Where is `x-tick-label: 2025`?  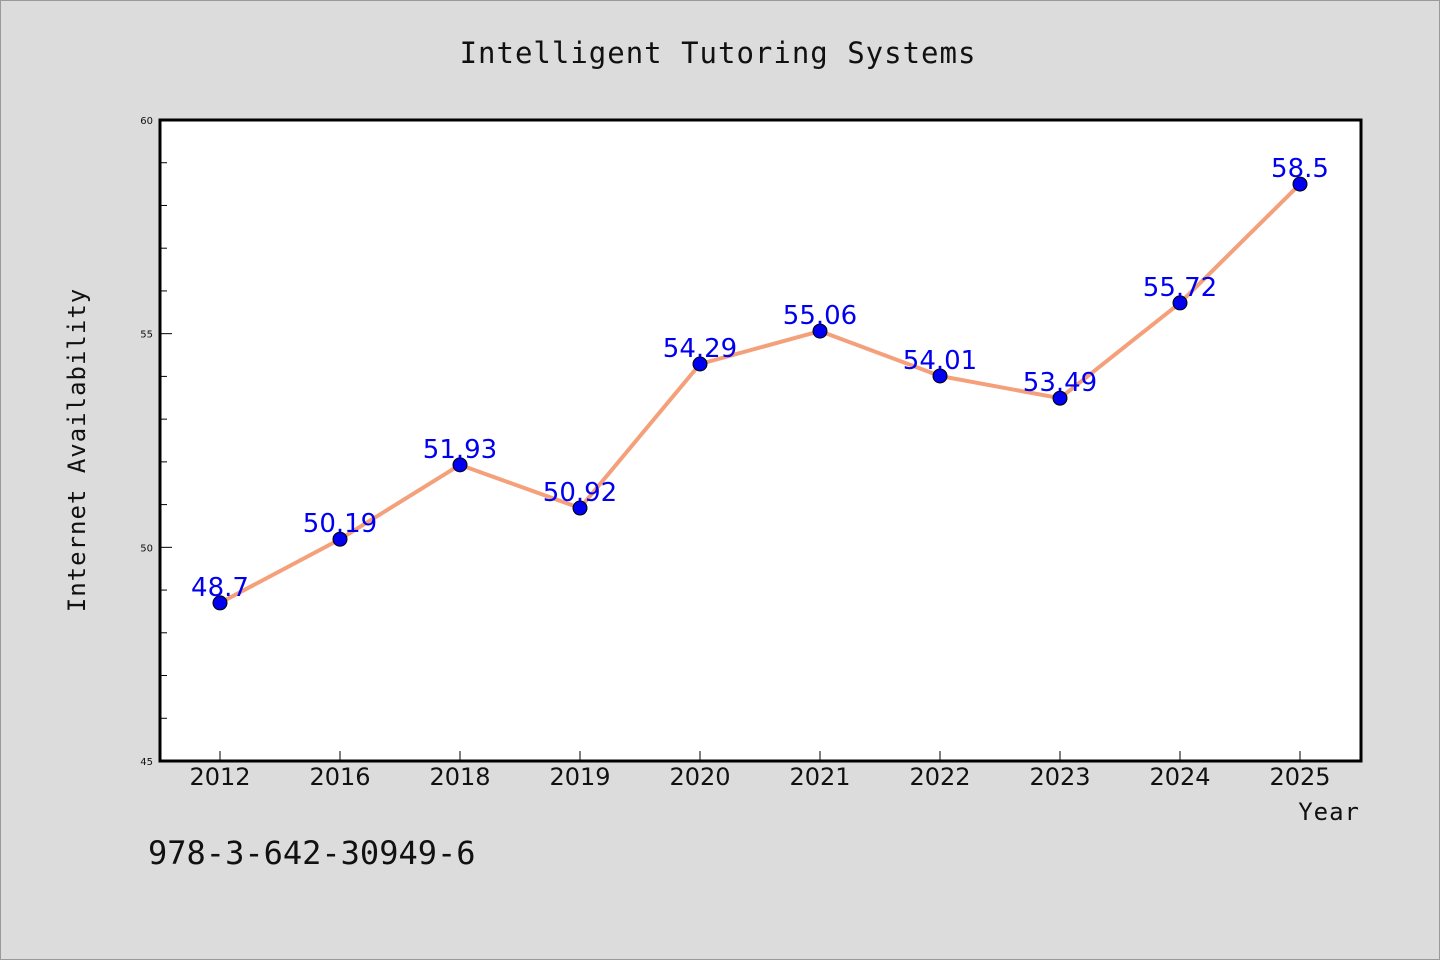 x-tick-label: 2025 is located at coordinates (1299, 777).